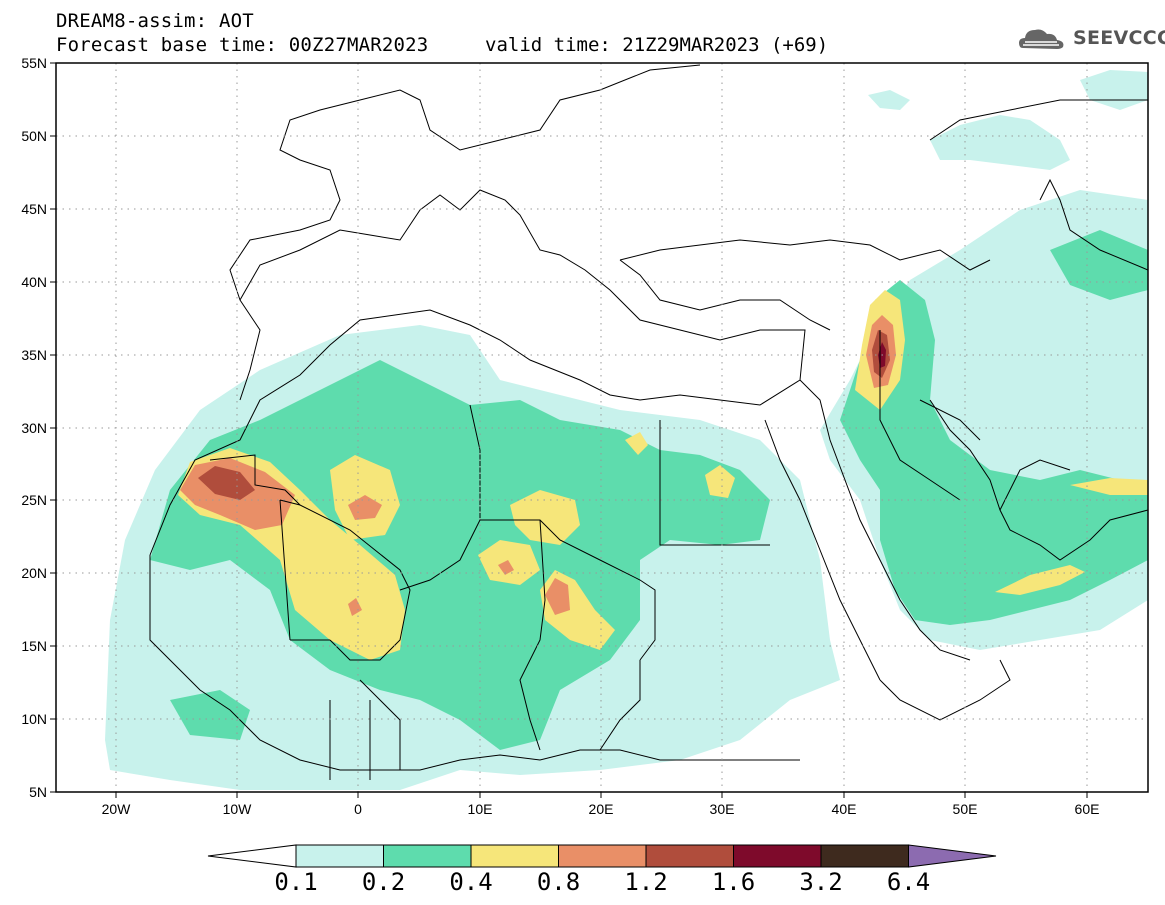 The width and height of the screenshot is (1165, 905). What do you see at coordinates (558, 882) in the screenshot?
I see `colorbar-label-0.8: 0.8` at bounding box center [558, 882].